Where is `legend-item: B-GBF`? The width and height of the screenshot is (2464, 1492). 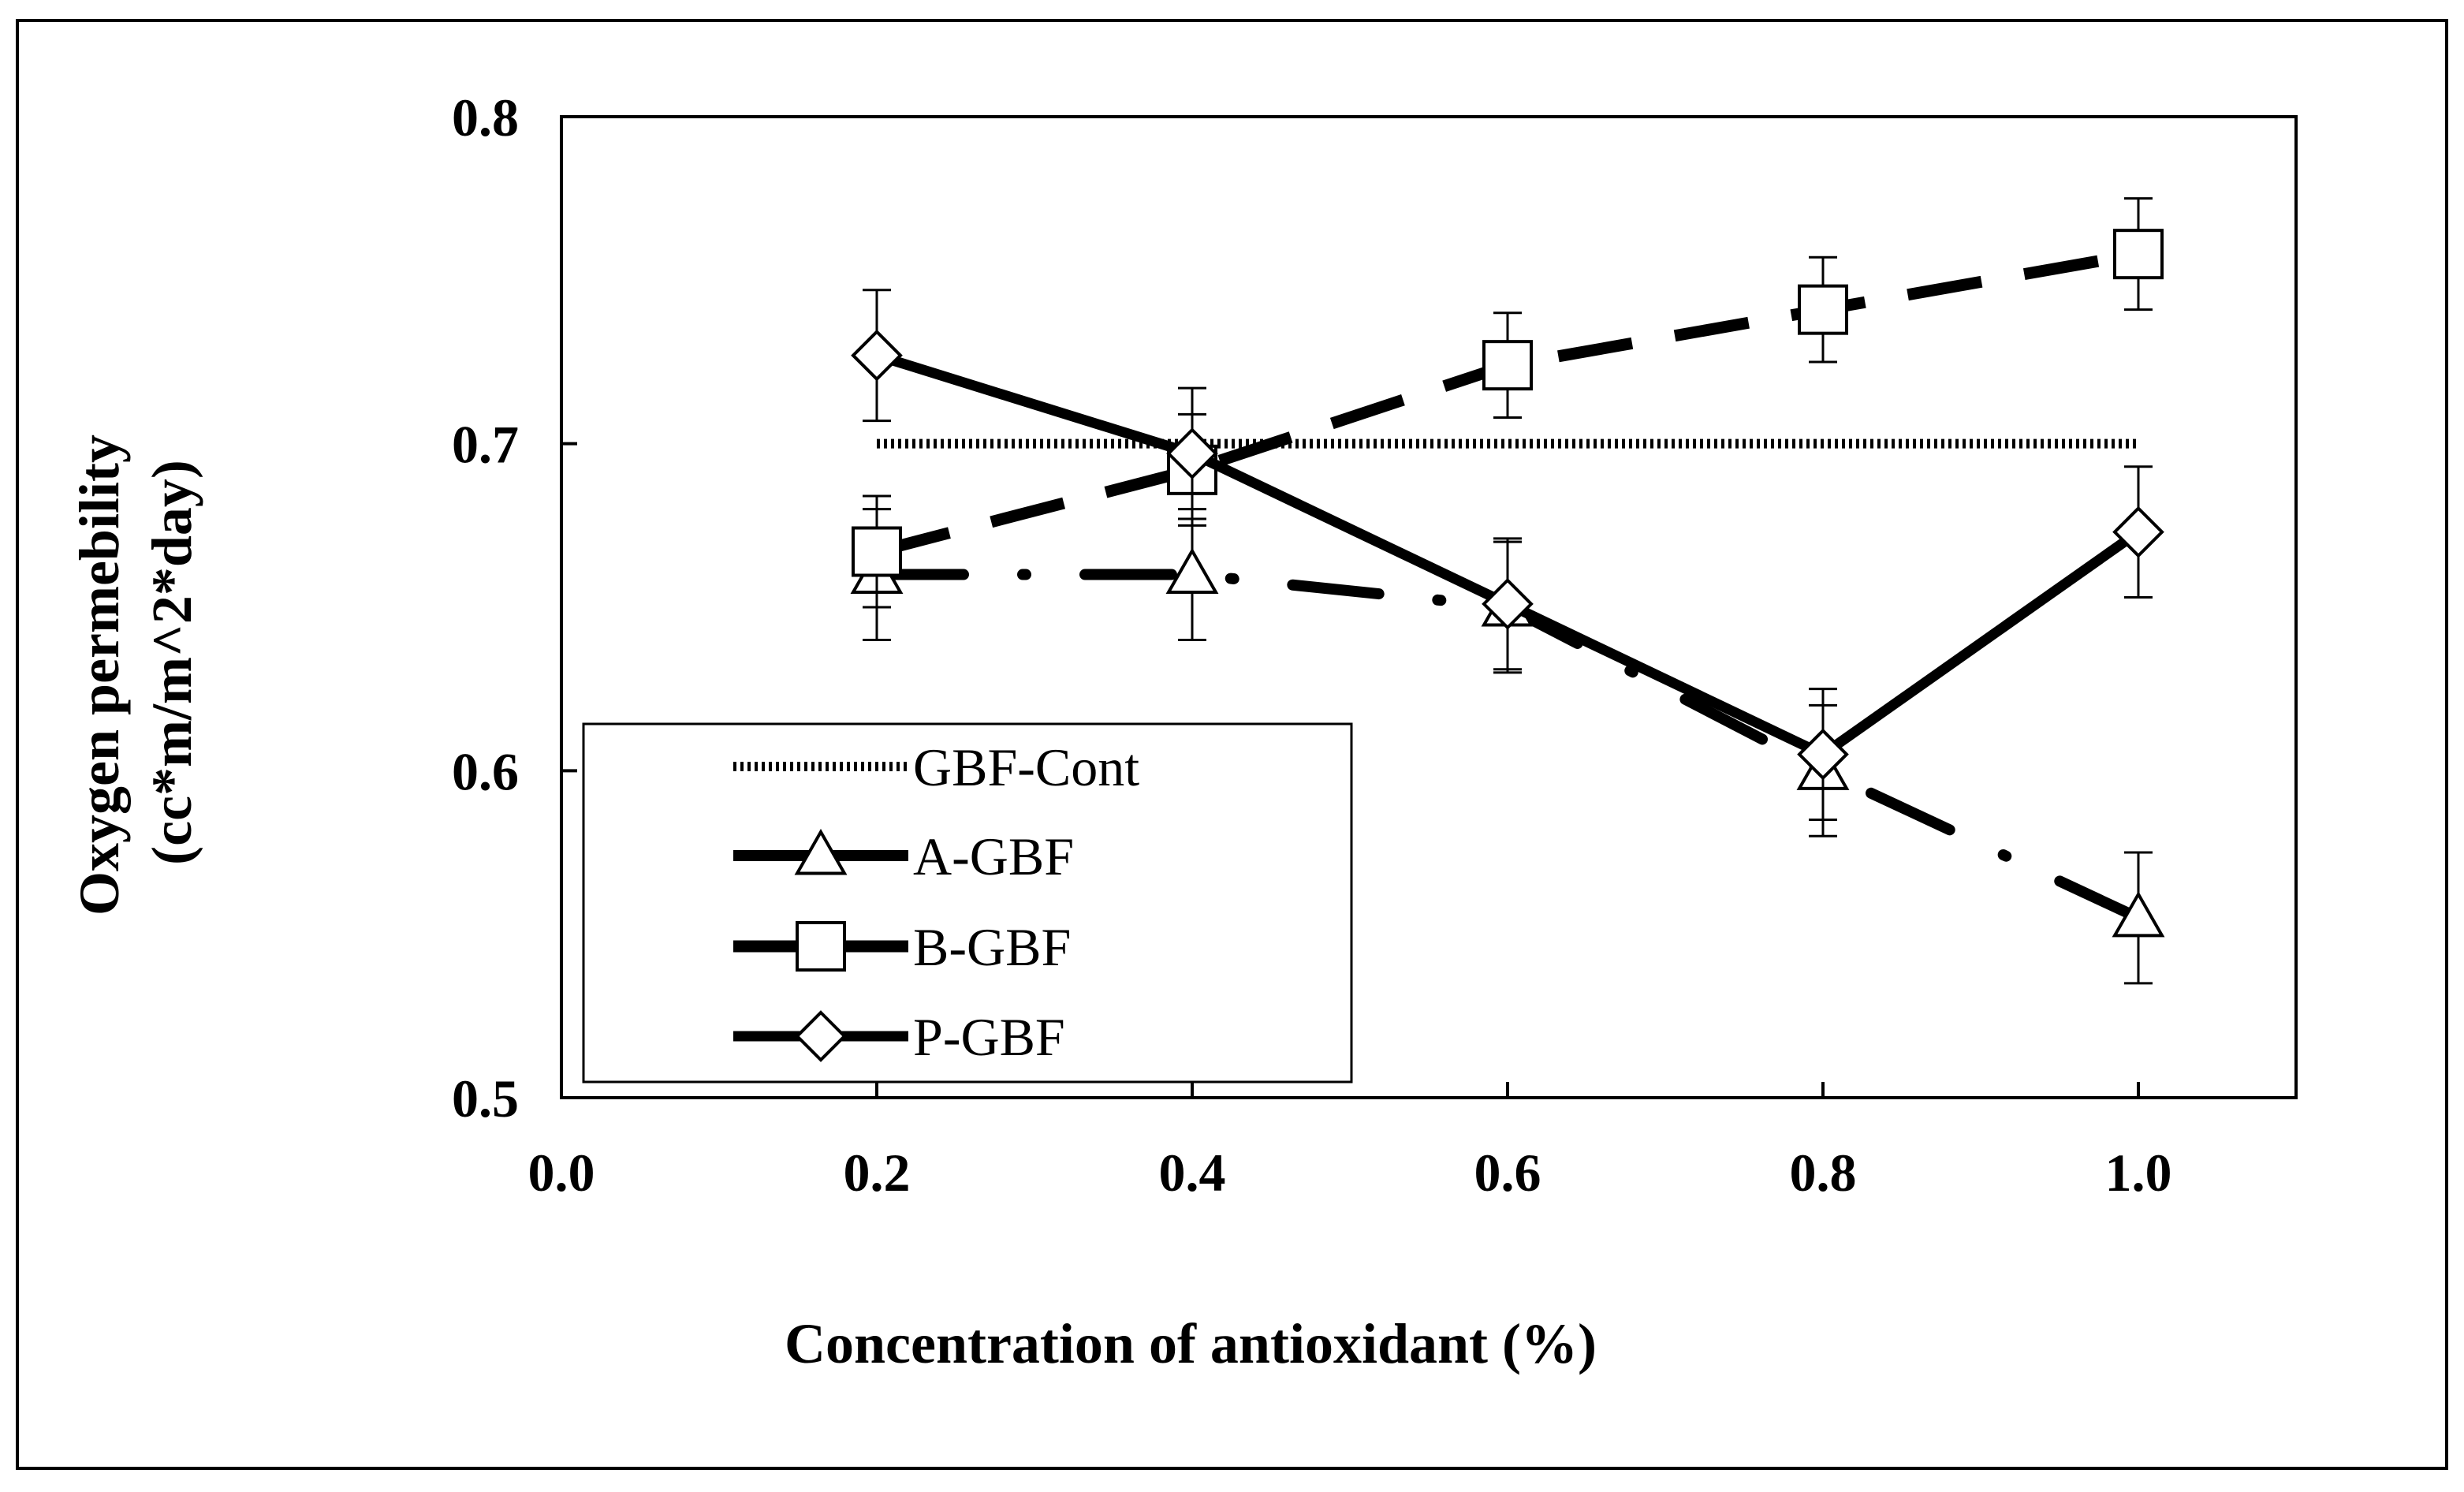 legend-item: B-GBF is located at coordinates (902, 947).